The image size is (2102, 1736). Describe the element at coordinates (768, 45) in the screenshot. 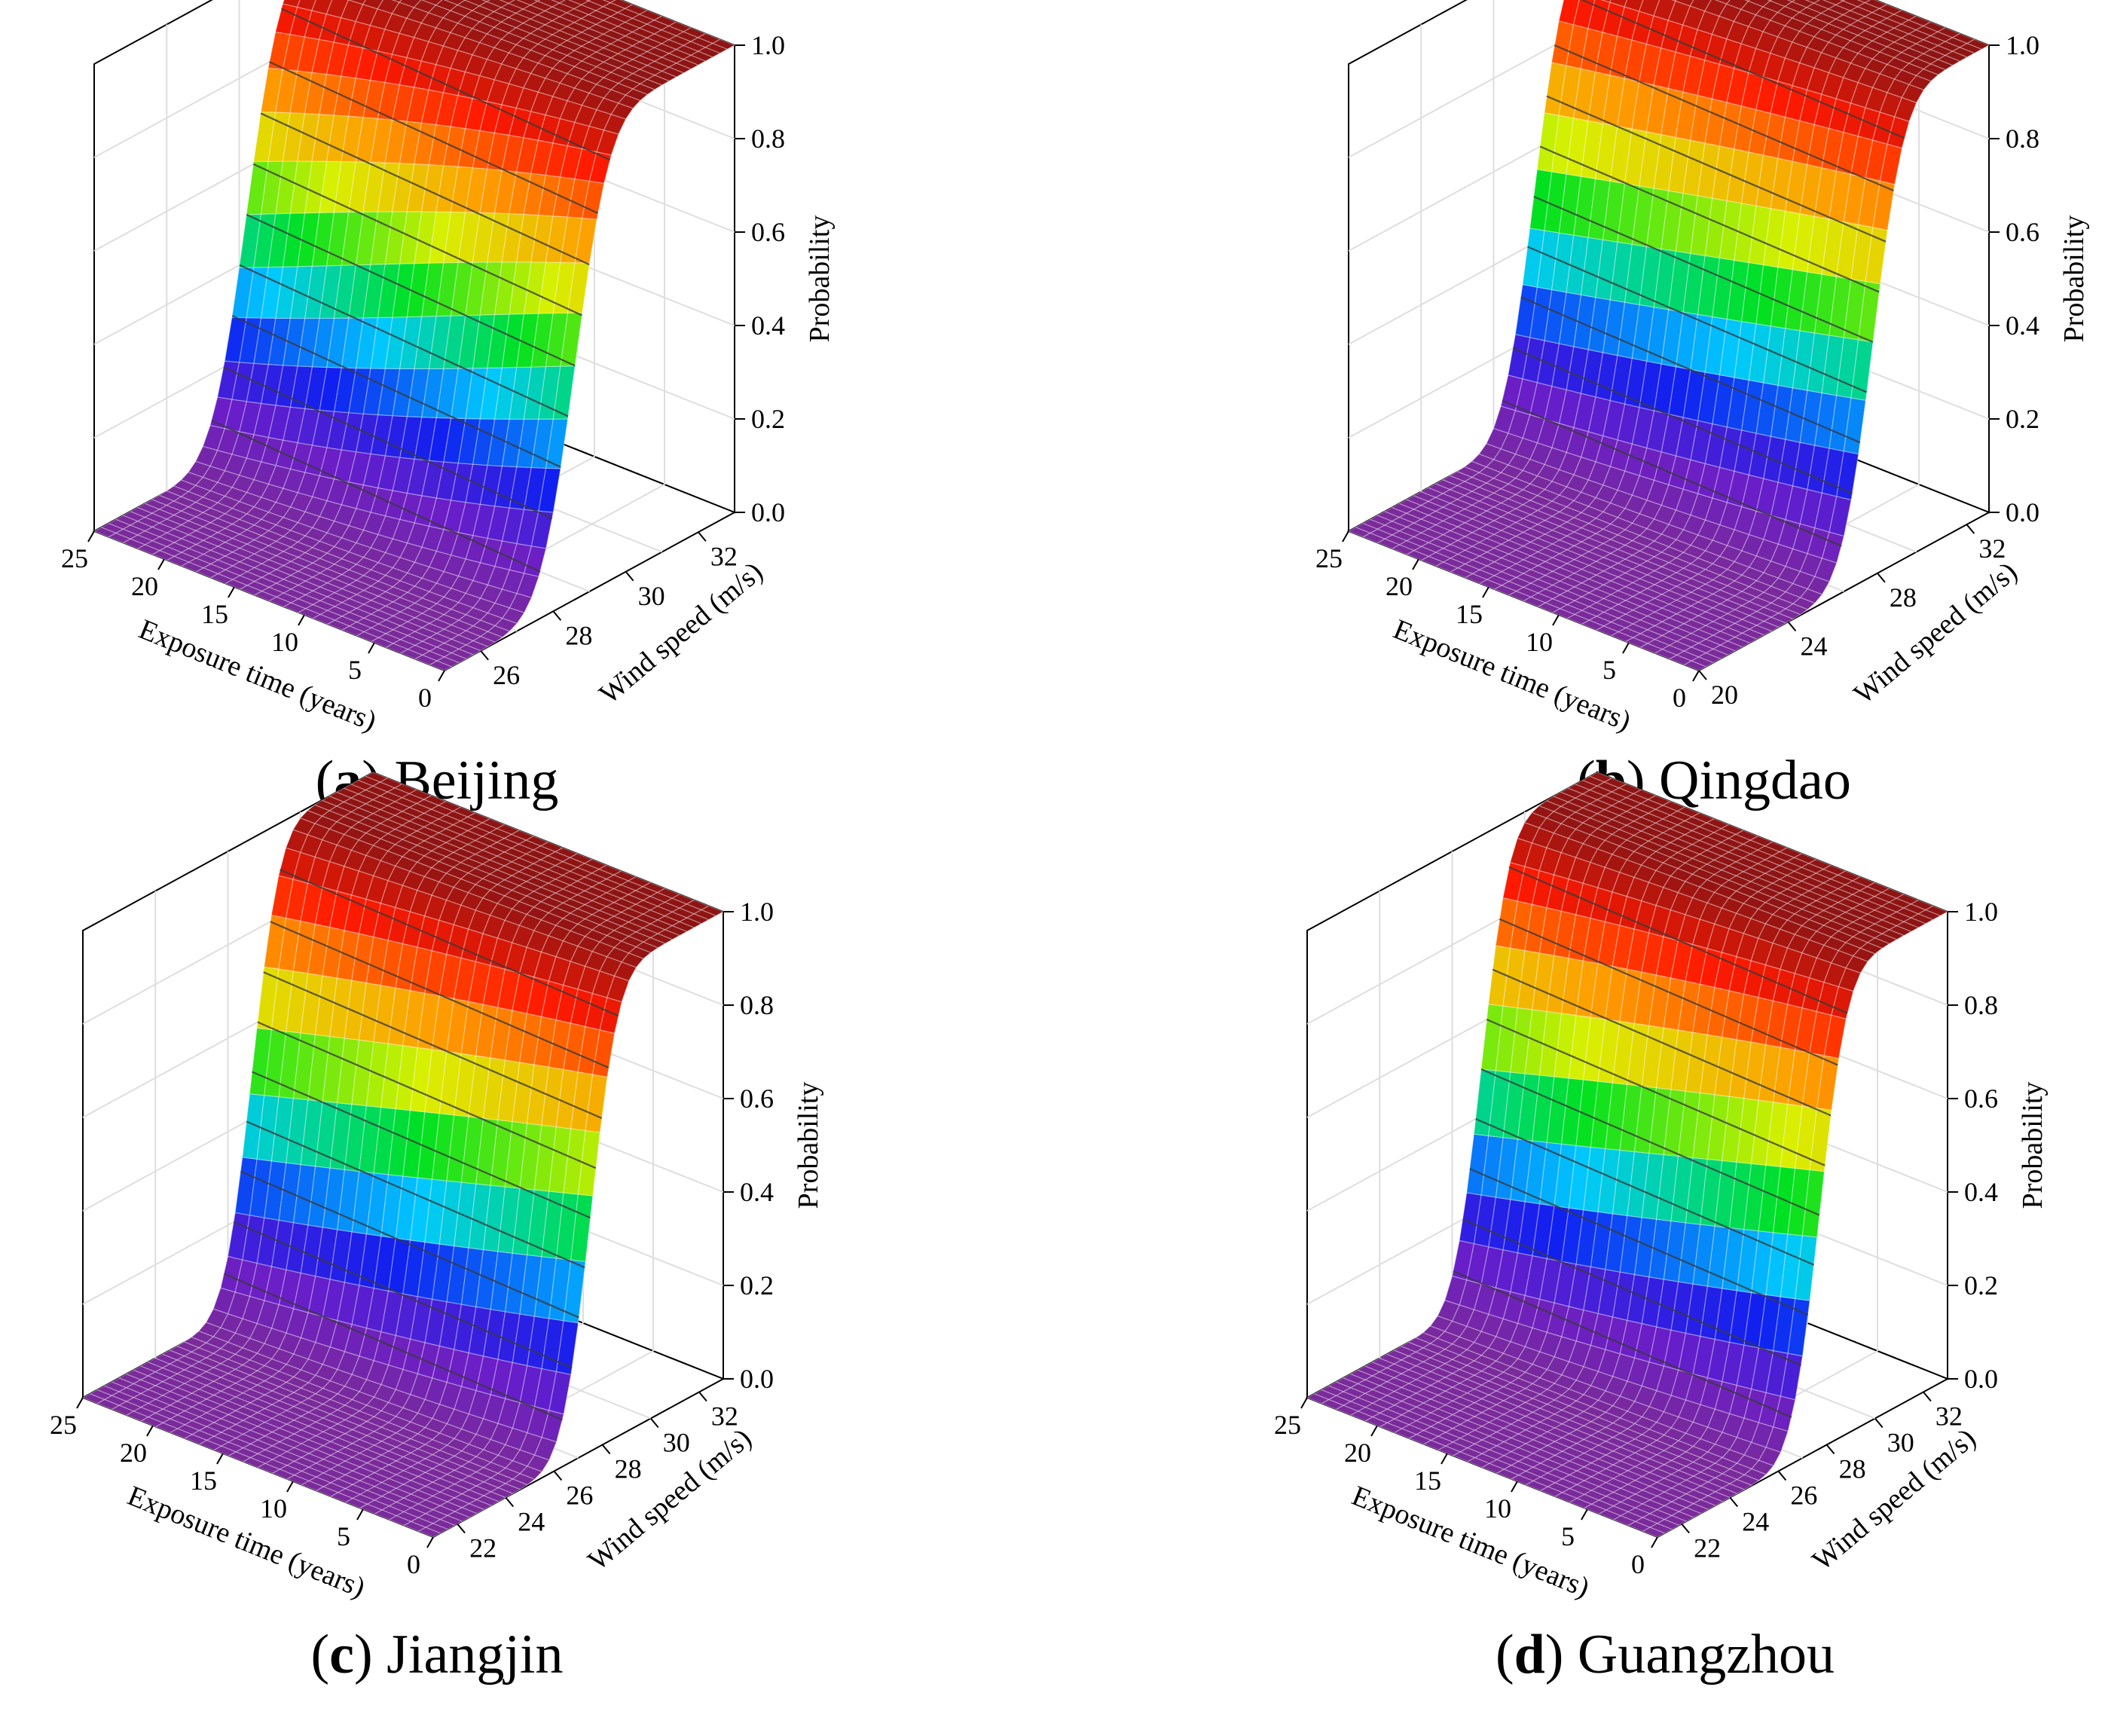

I see `z-tick-label: 1.0` at that location.